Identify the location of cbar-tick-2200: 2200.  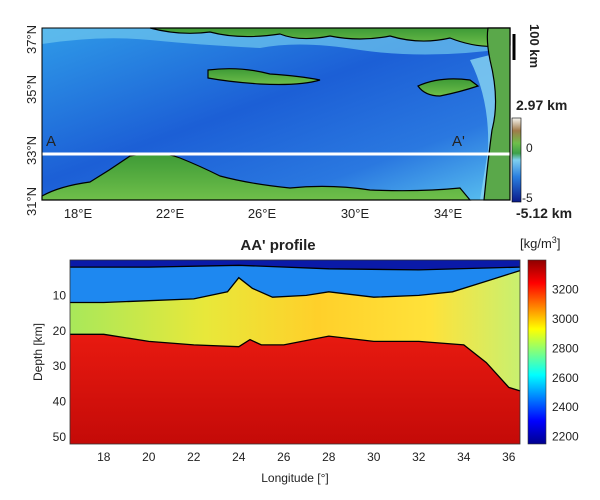
(565, 437).